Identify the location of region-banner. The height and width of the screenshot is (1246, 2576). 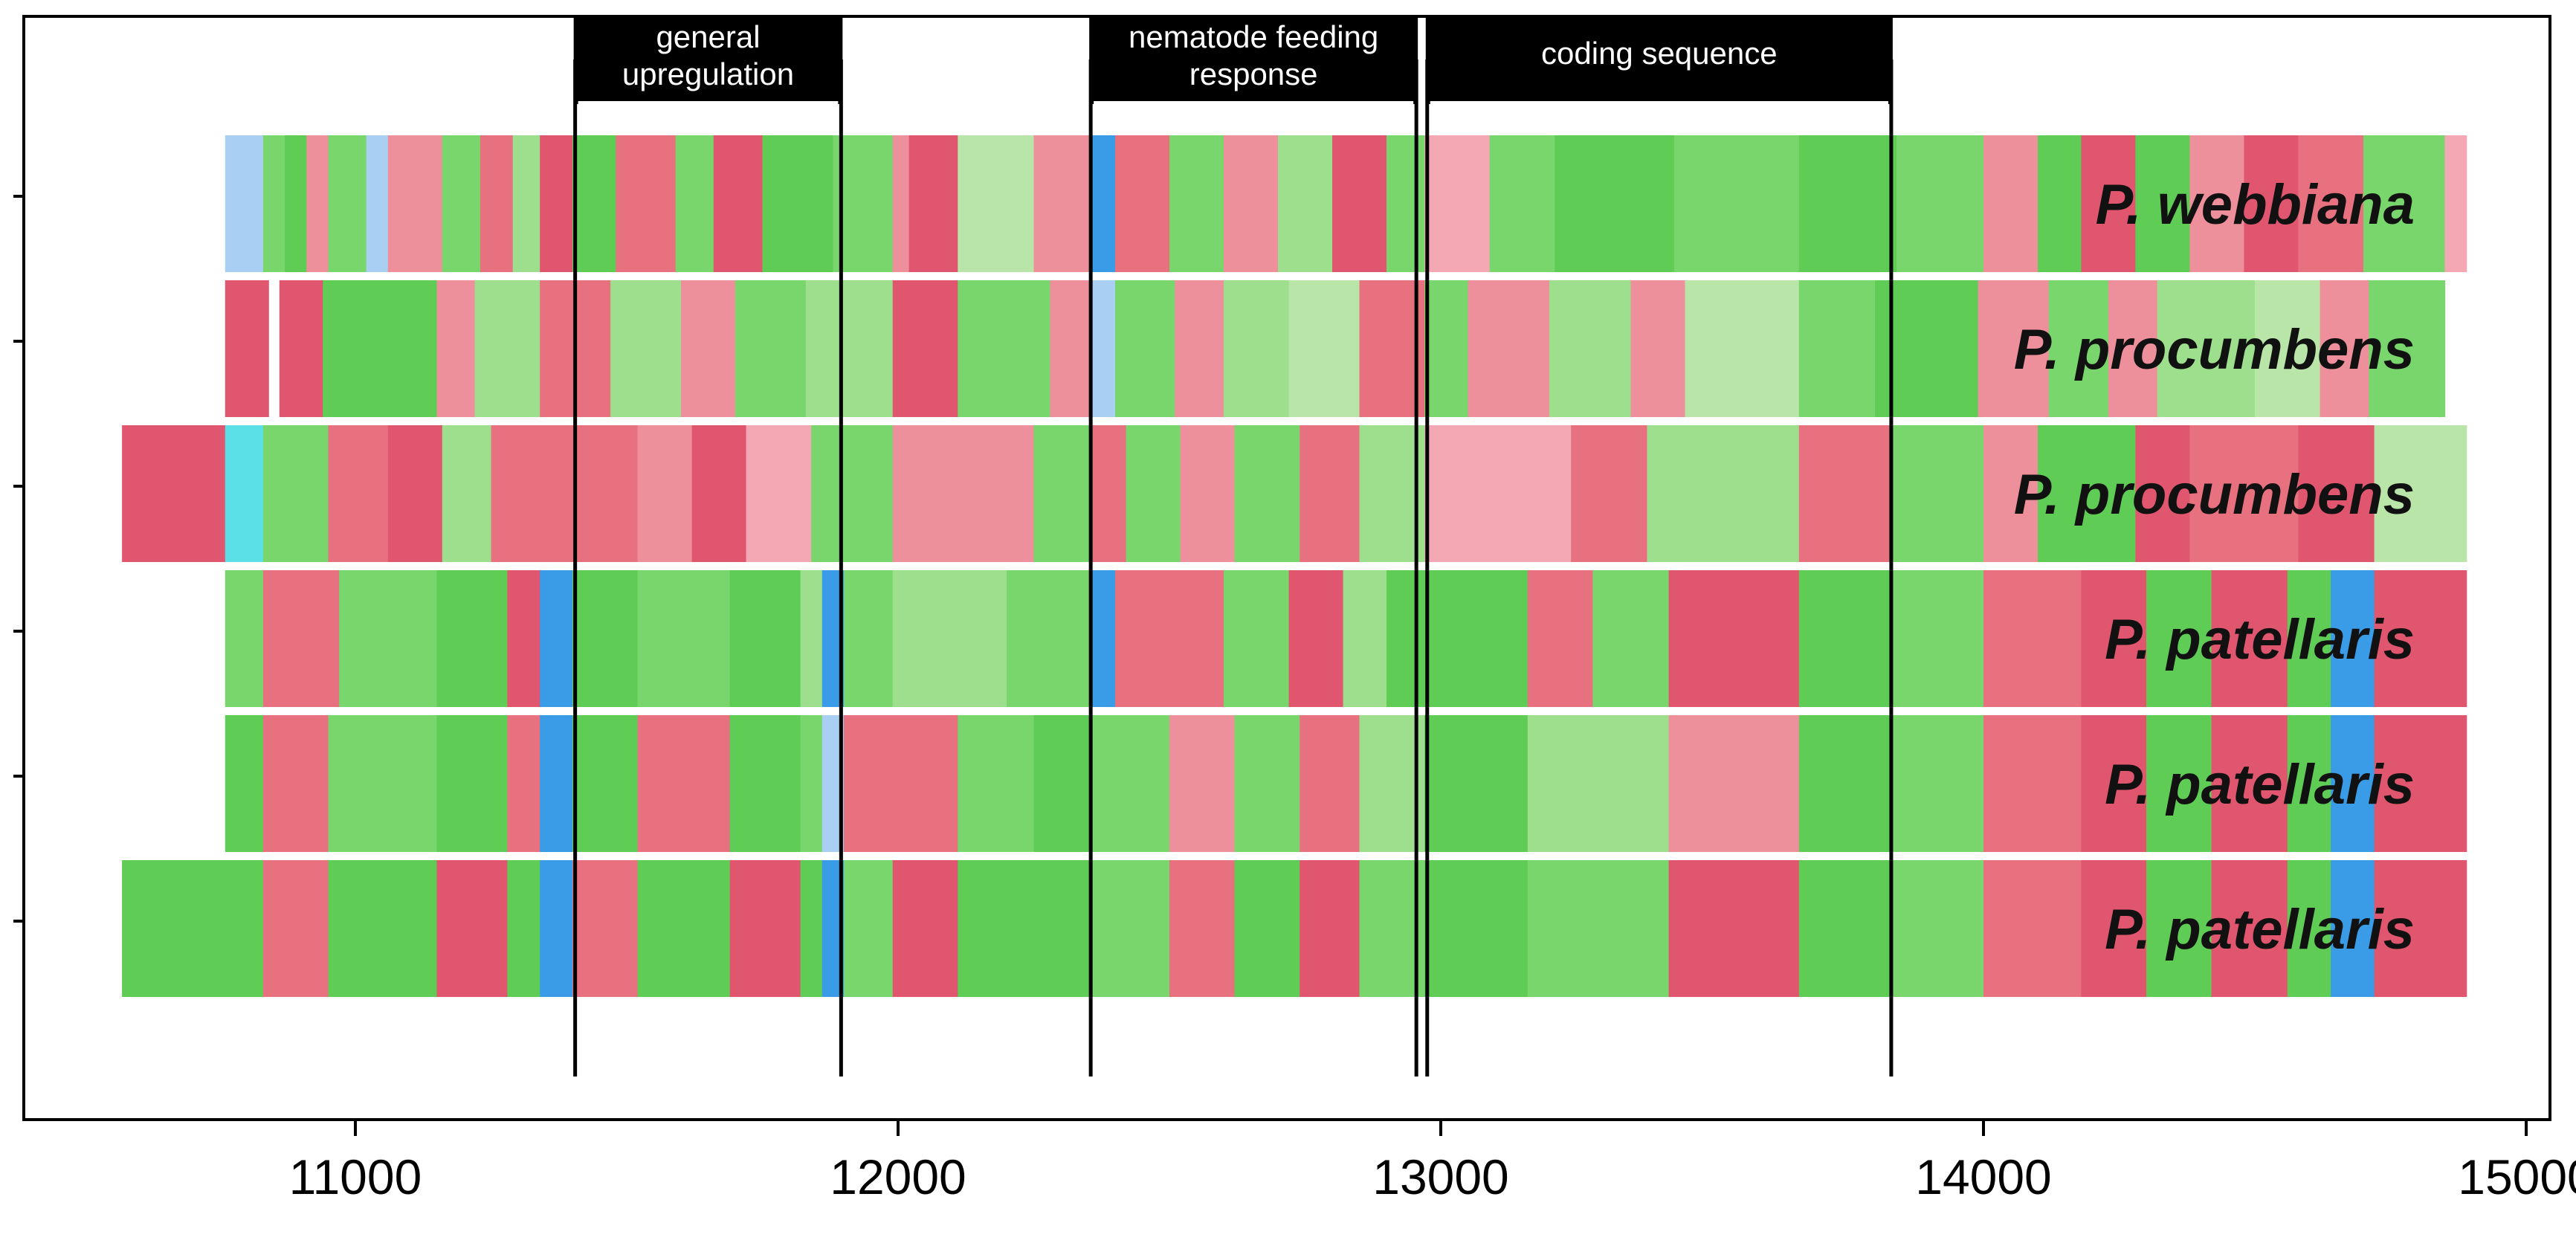
(708, 60).